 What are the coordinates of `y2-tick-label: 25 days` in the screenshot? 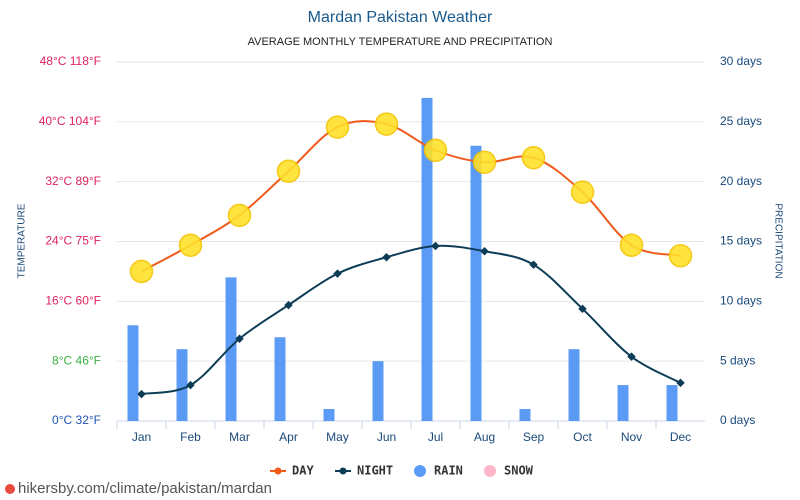 It's located at (741, 121).